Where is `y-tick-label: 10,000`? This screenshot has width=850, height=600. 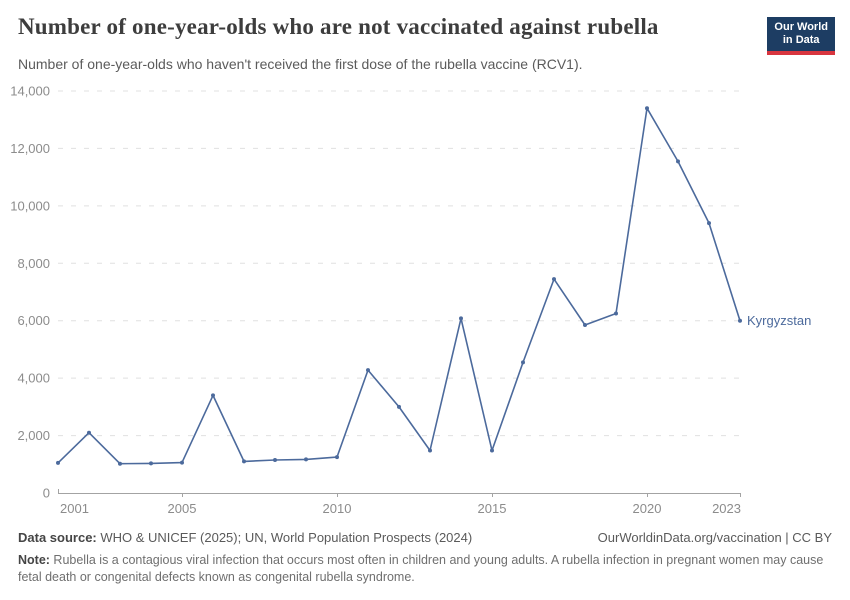 y-tick-label: 10,000 is located at coordinates (30, 205).